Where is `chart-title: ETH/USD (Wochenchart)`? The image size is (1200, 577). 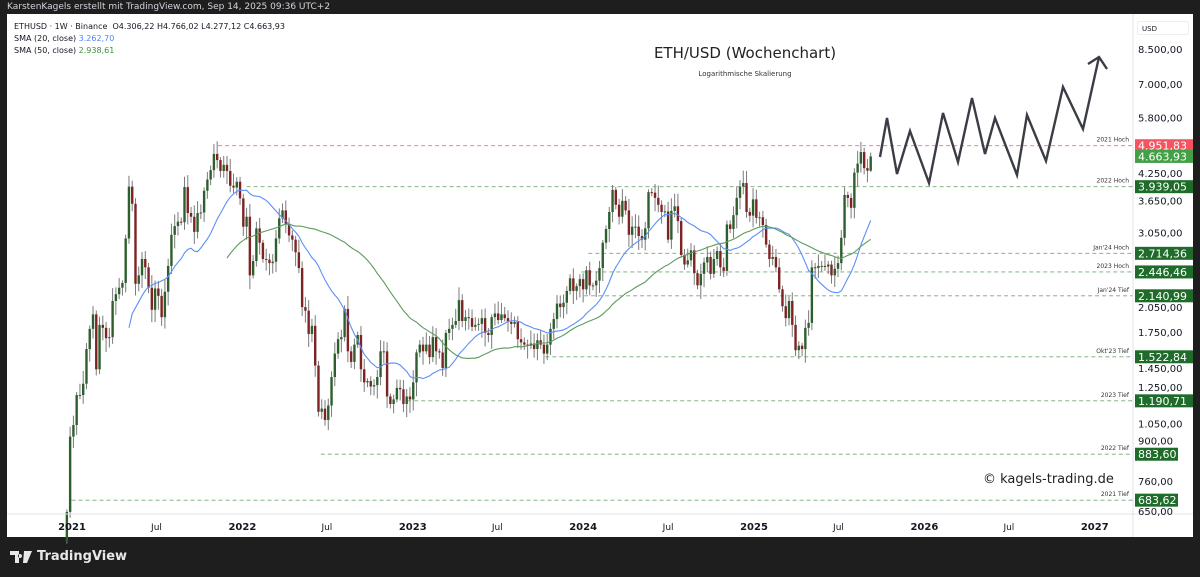 chart-title: ETH/USD (Wochenchart) is located at coordinates (745, 53).